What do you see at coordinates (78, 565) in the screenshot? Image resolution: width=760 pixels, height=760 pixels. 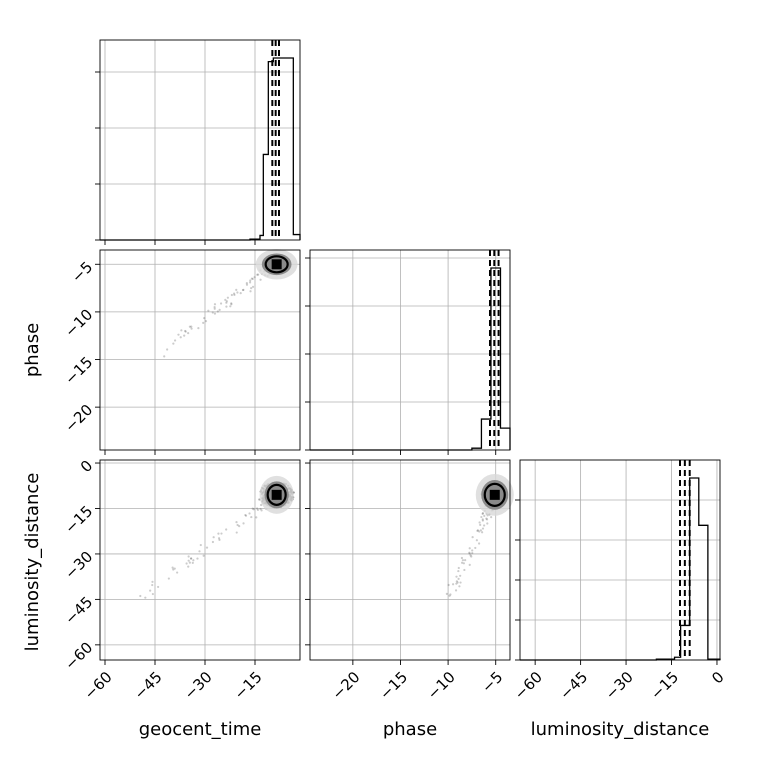 I see `y-tick-label: −30` at bounding box center [78, 565].